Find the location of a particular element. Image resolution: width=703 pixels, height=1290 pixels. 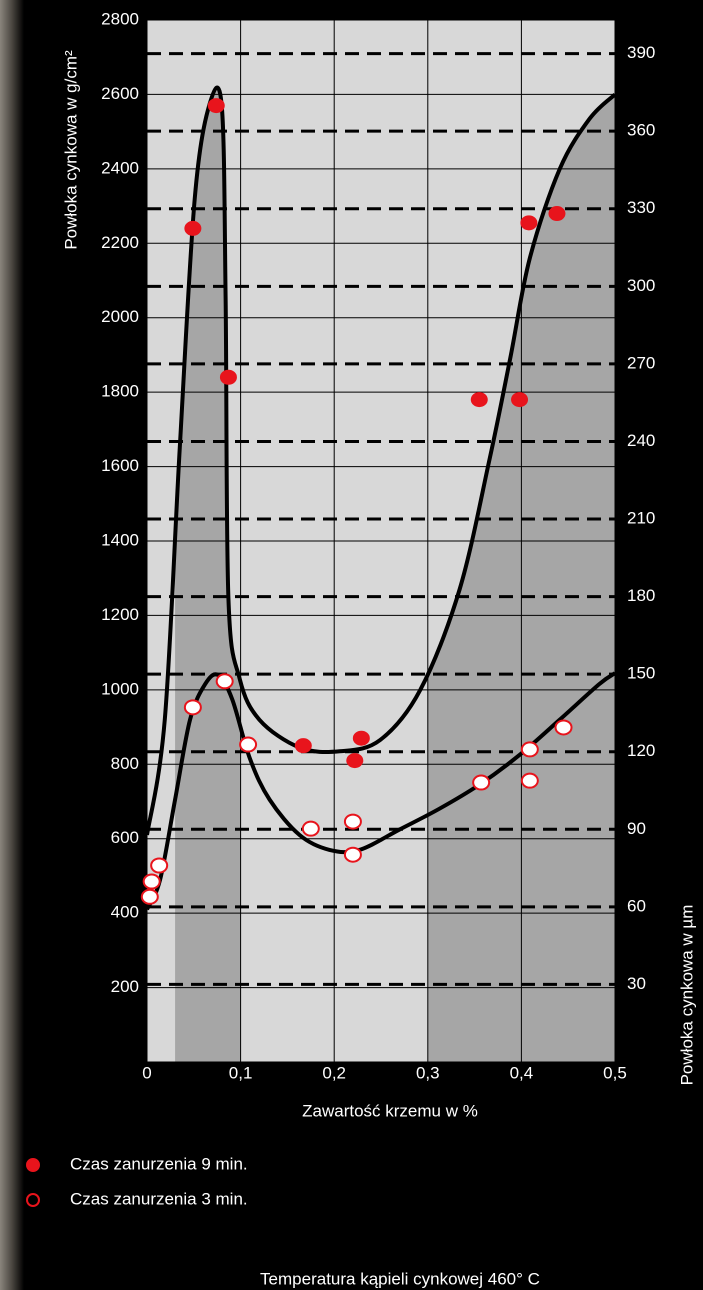

x-tick-label: 0,3 is located at coordinates (428, 1072).